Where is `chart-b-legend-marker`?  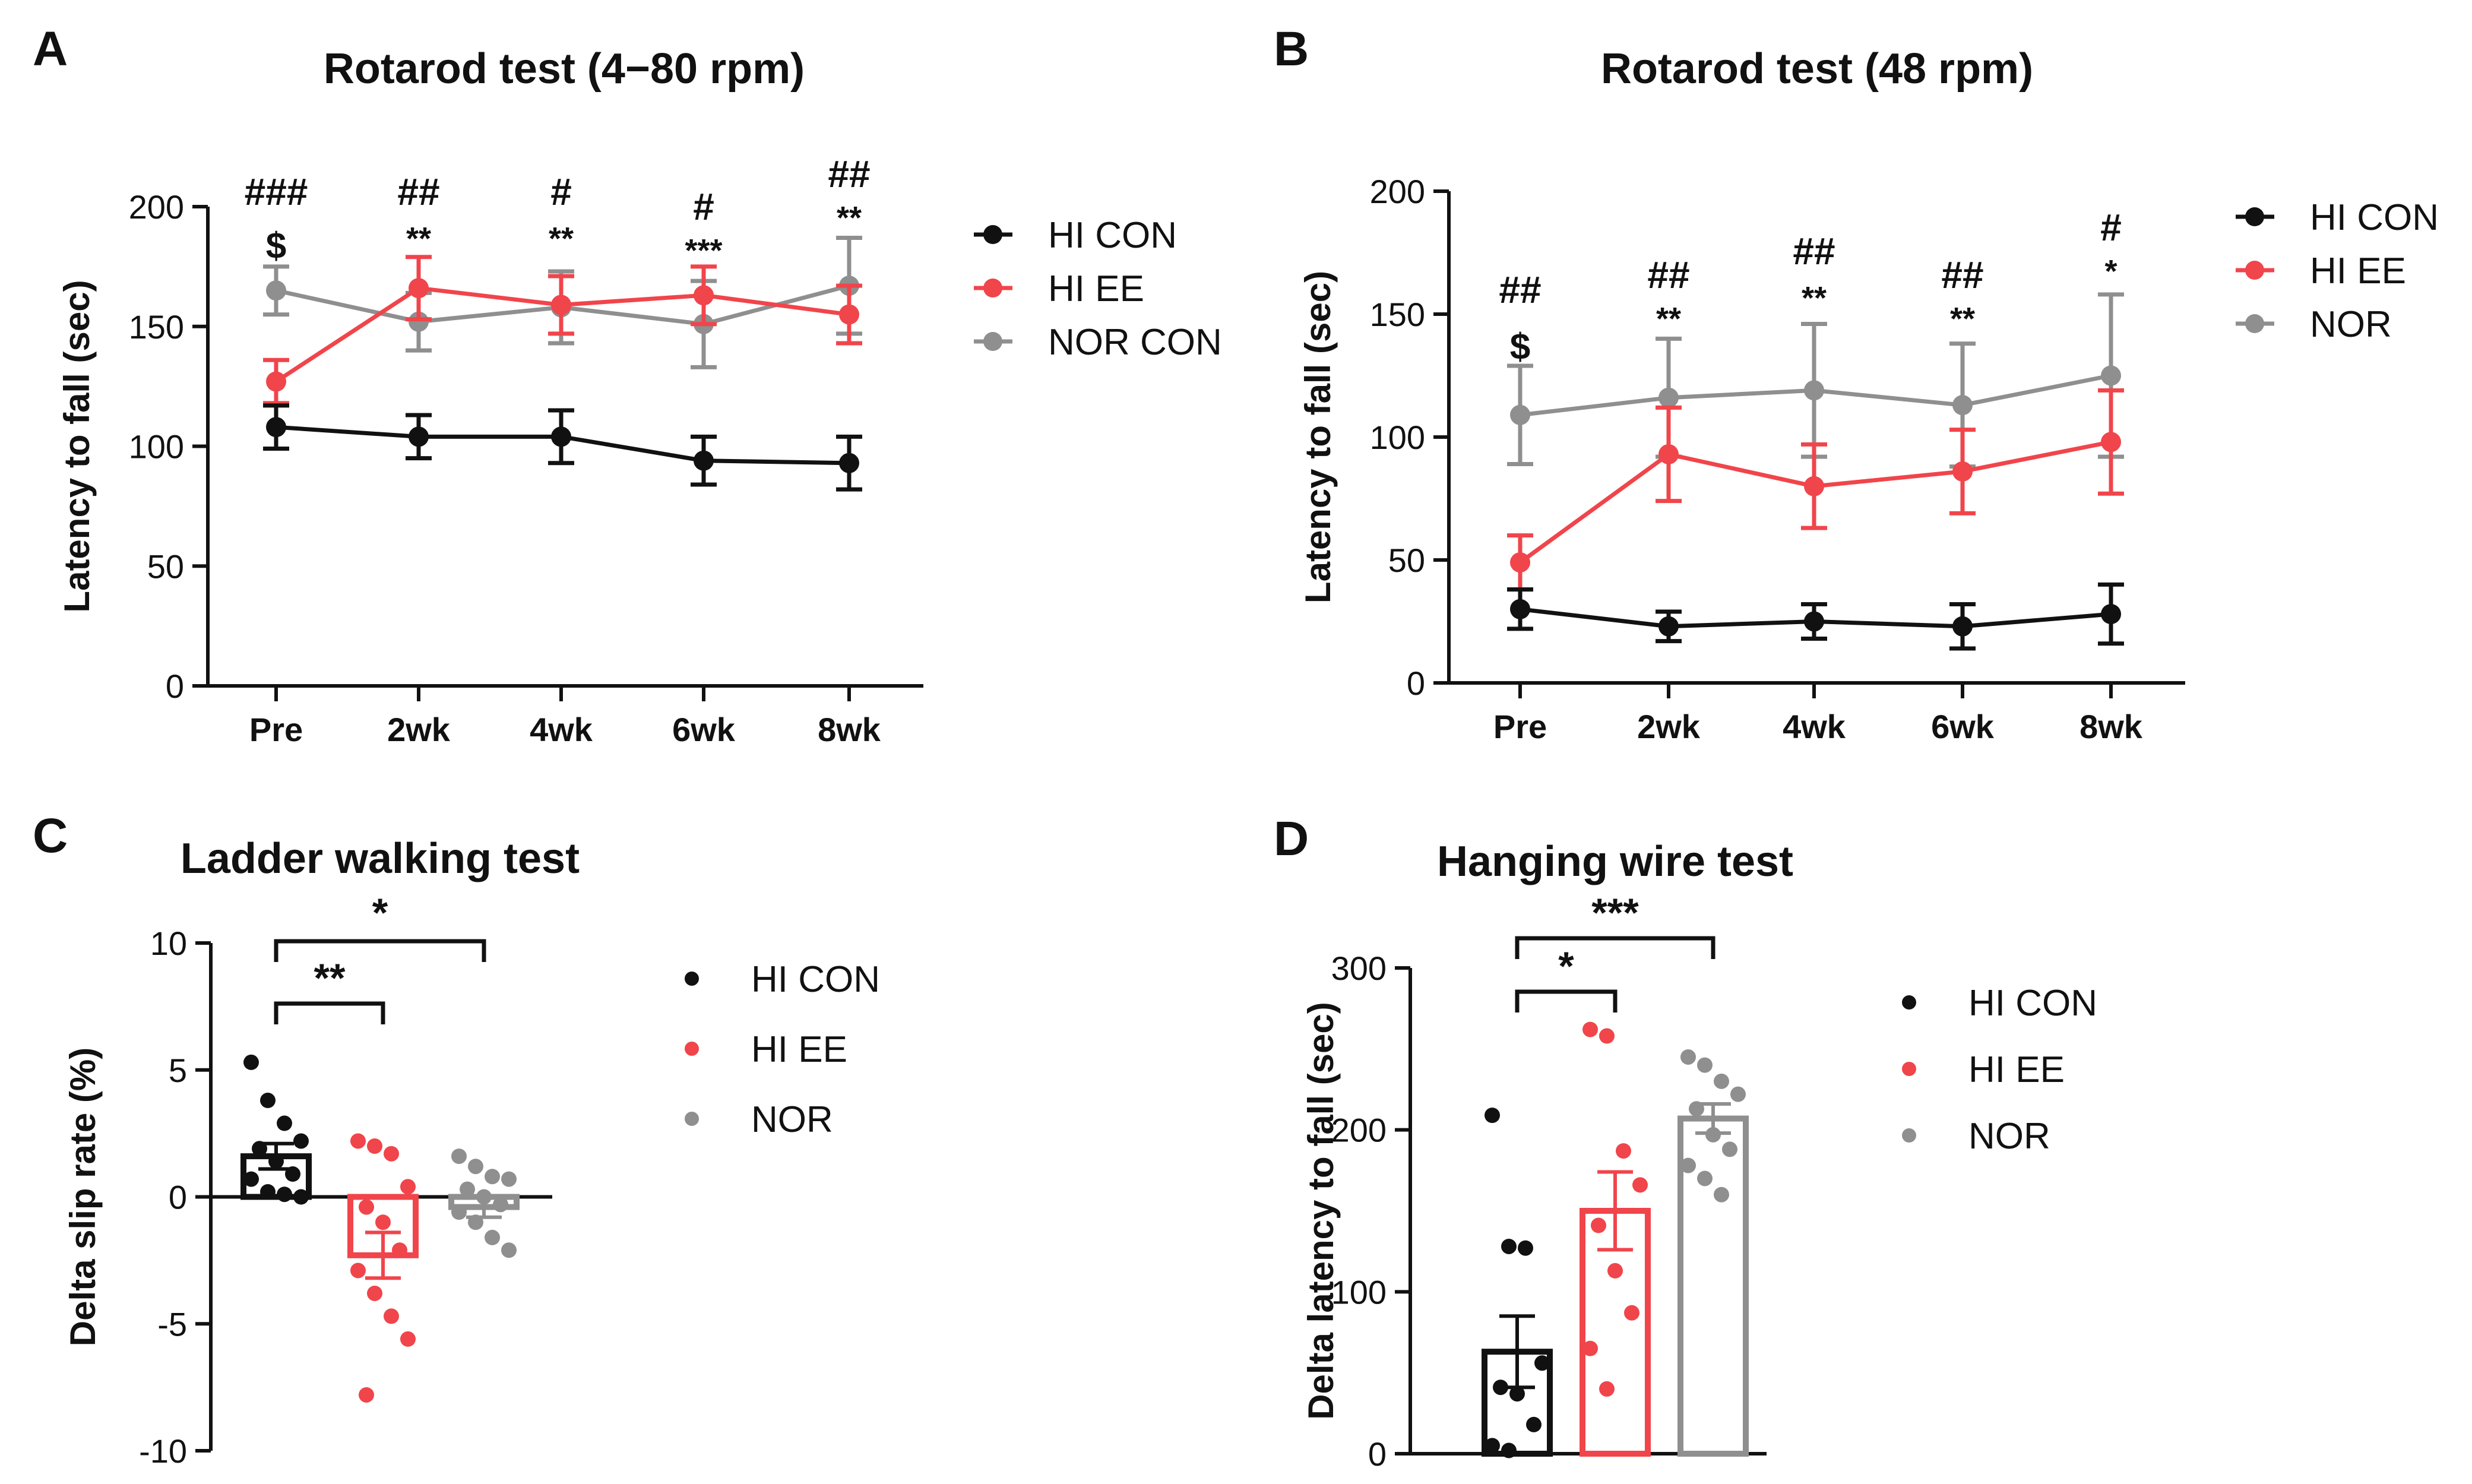 chart-b-legend-marker is located at coordinates (2254, 216).